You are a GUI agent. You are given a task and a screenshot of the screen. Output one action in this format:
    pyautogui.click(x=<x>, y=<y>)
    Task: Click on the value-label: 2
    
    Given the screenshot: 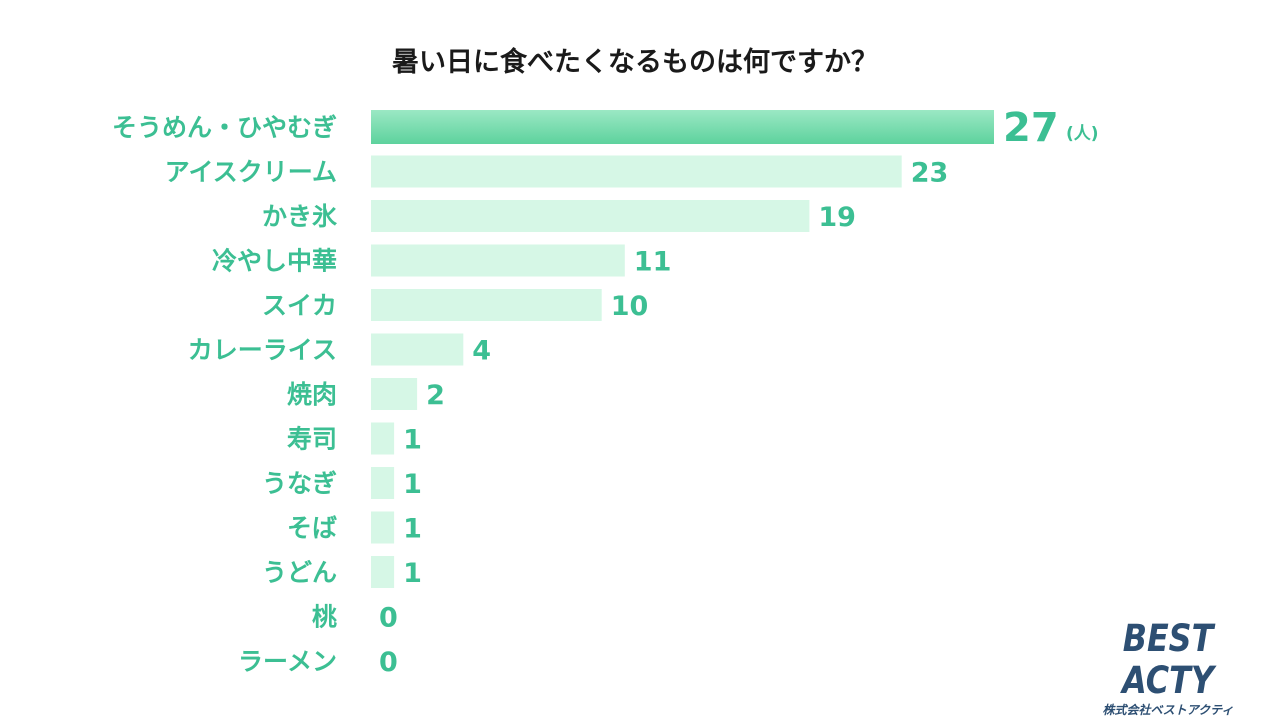 What is the action you would take?
    pyautogui.click(x=435, y=395)
    